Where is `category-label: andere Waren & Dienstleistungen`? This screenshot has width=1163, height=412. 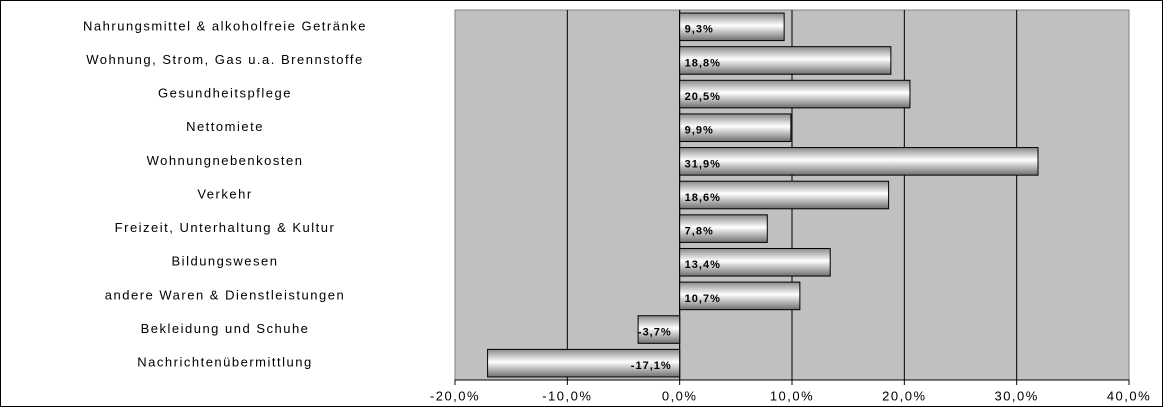 category-label: andere Waren & Dienstleistungen is located at coordinates (225, 294).